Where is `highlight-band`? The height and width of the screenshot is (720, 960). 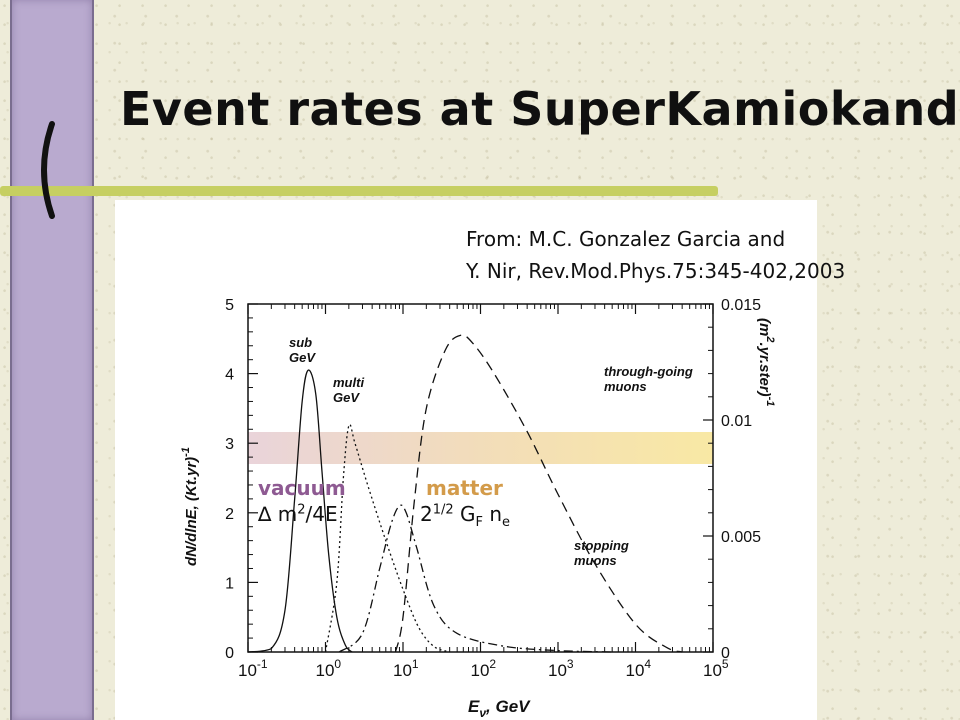
highlight-band is located at coordinates (480, 448).